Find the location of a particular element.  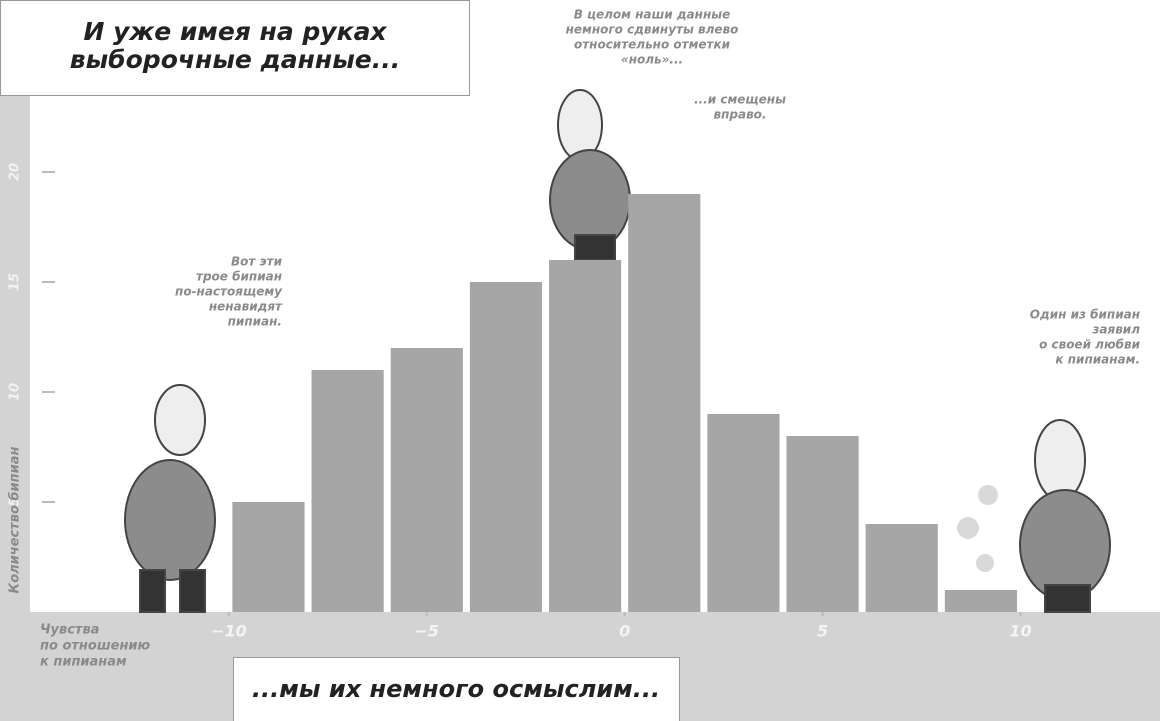

annotation: трое бипиан is located at coordinates (239, 277).